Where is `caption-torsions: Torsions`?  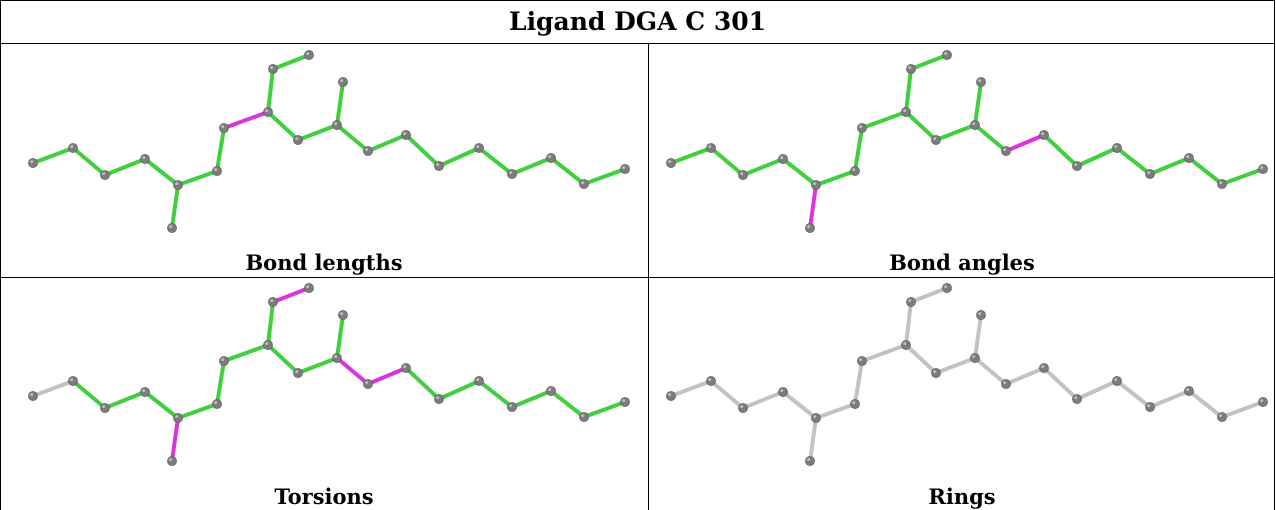 caption-torsions: Torsions is located at coordinates (324, 496).